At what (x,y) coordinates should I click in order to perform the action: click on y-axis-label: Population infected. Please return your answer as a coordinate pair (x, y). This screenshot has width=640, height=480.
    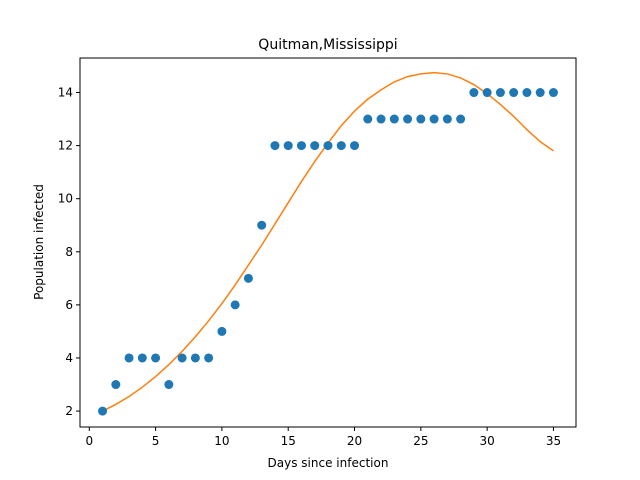
    Looking at the image, I should click on (39, 242).